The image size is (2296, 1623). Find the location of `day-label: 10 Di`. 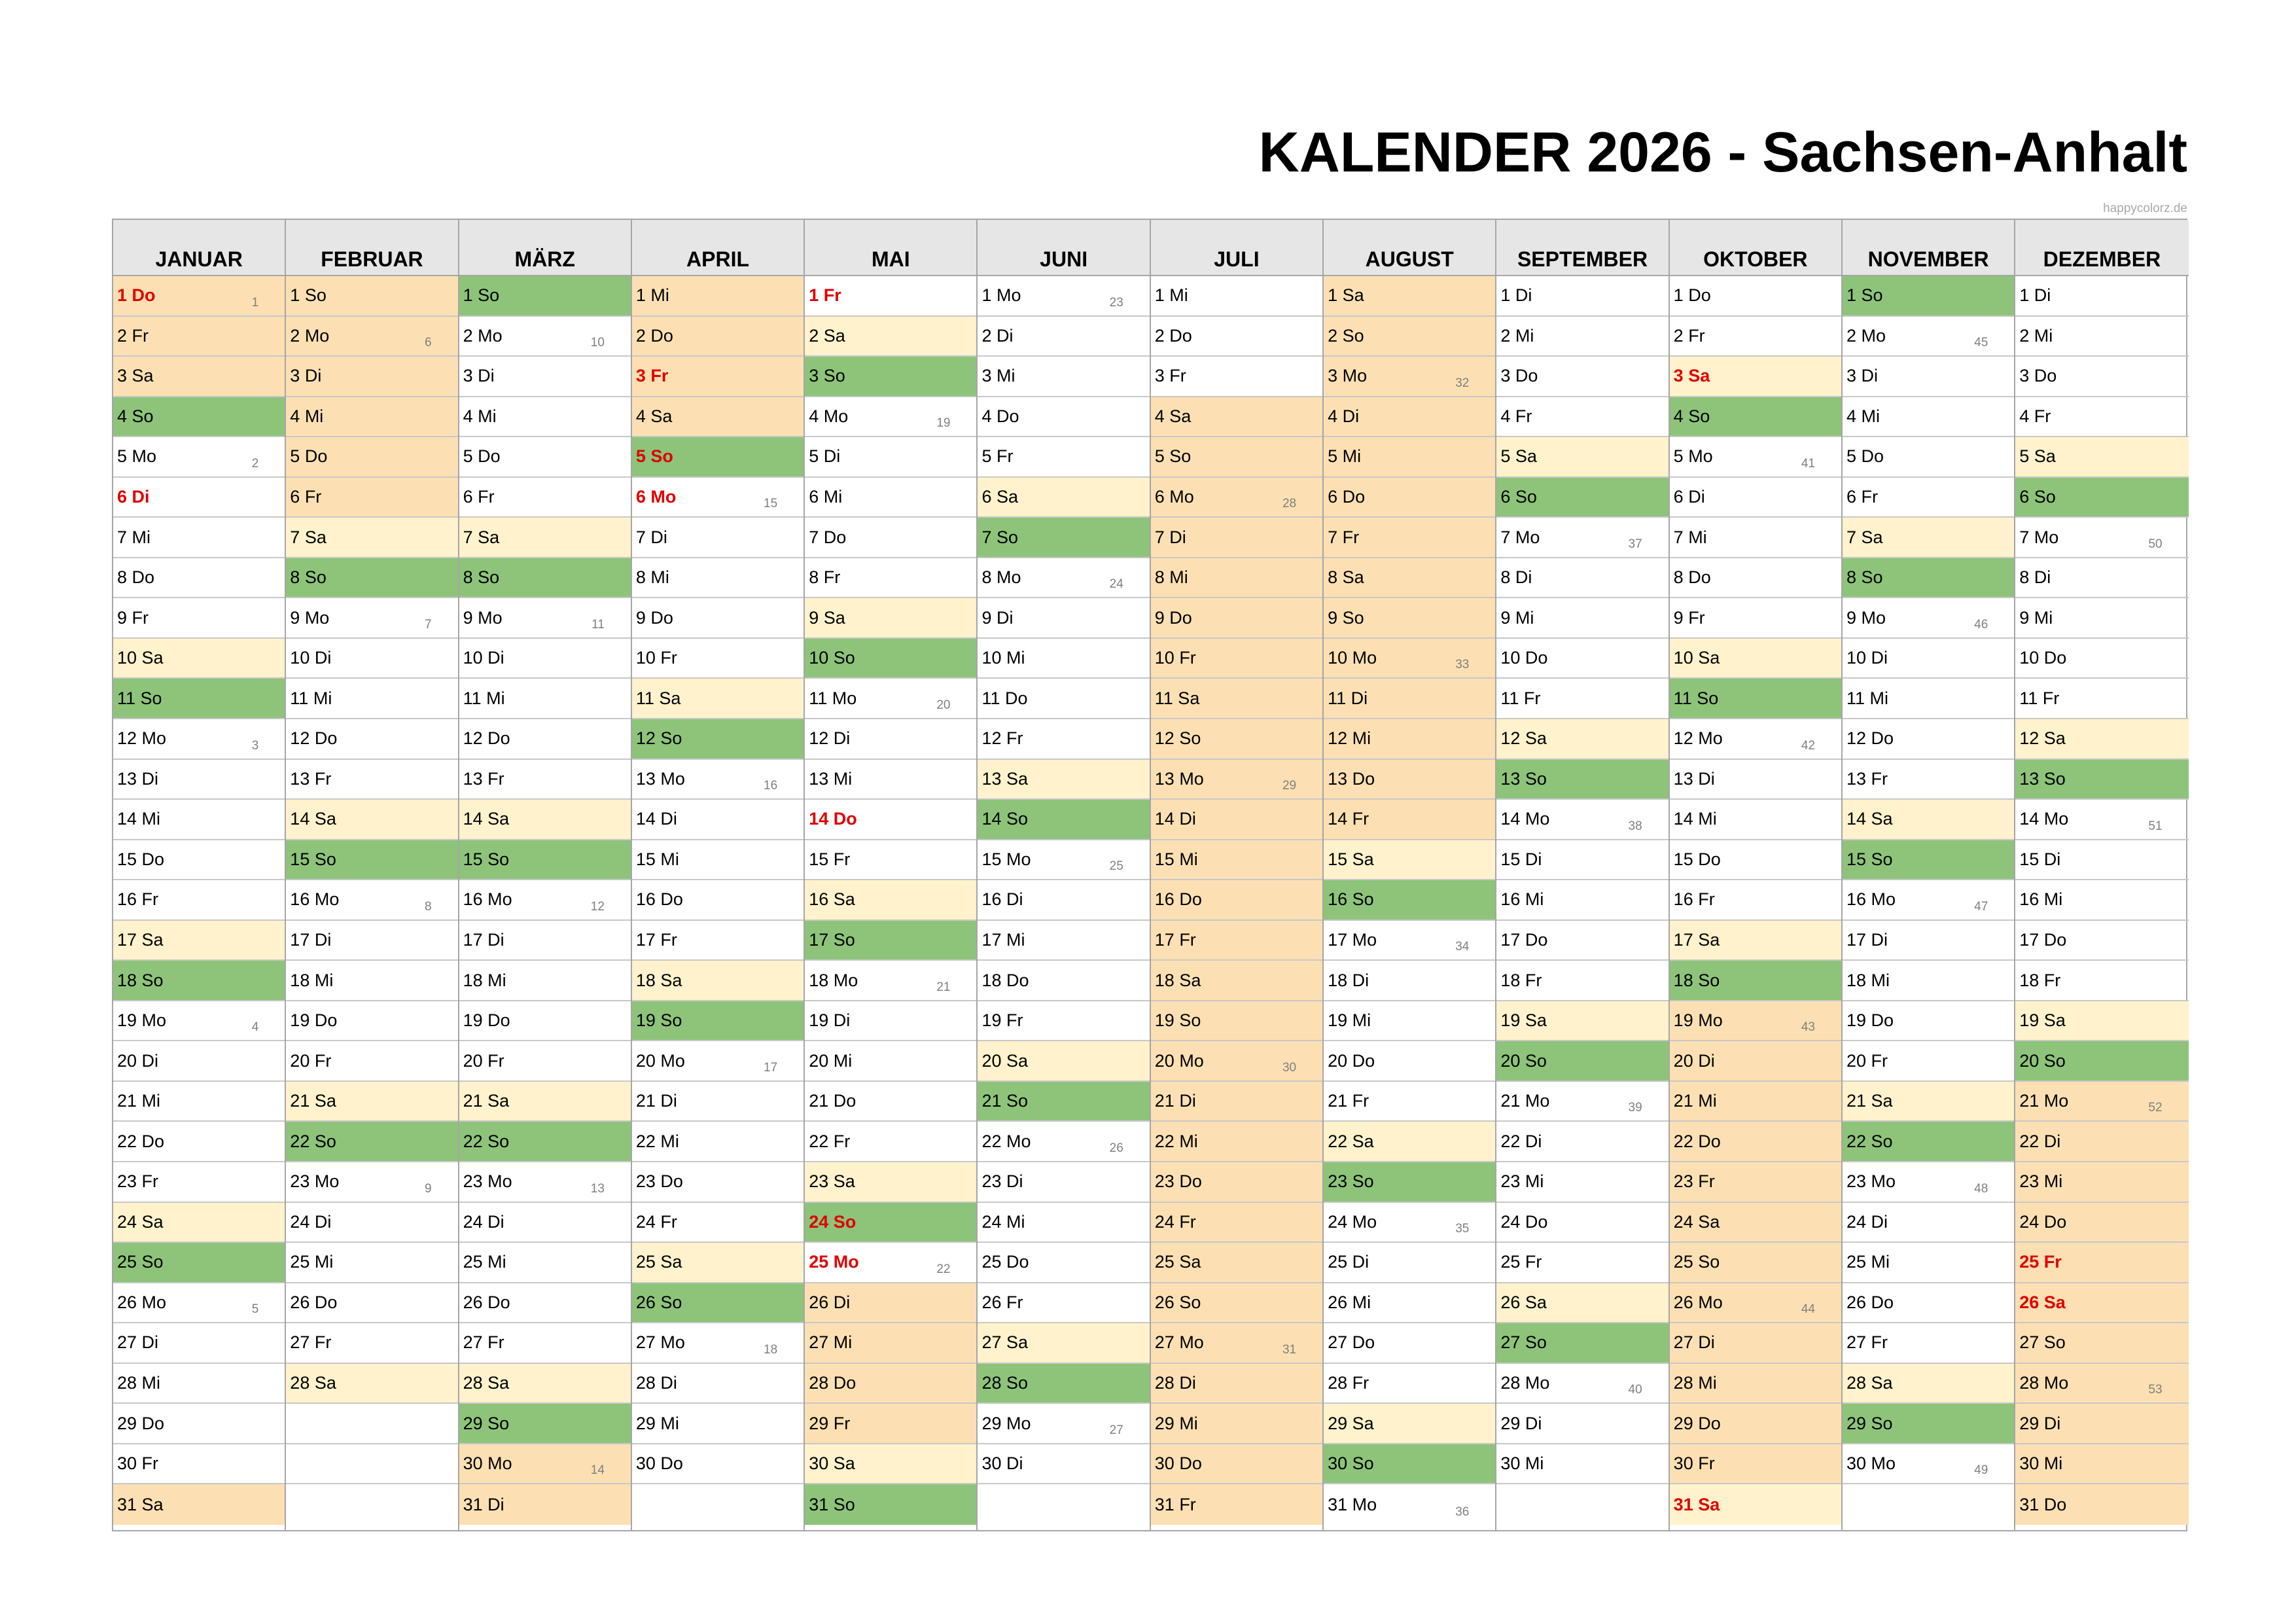

day-label: 10 Di is located at coordinates (1867, 658).